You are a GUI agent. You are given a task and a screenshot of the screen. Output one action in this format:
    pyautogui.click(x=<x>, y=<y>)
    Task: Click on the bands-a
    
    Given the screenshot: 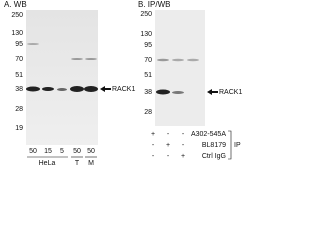 What is the action you would take?
    pyautogui.click(x=62, y=67)
    